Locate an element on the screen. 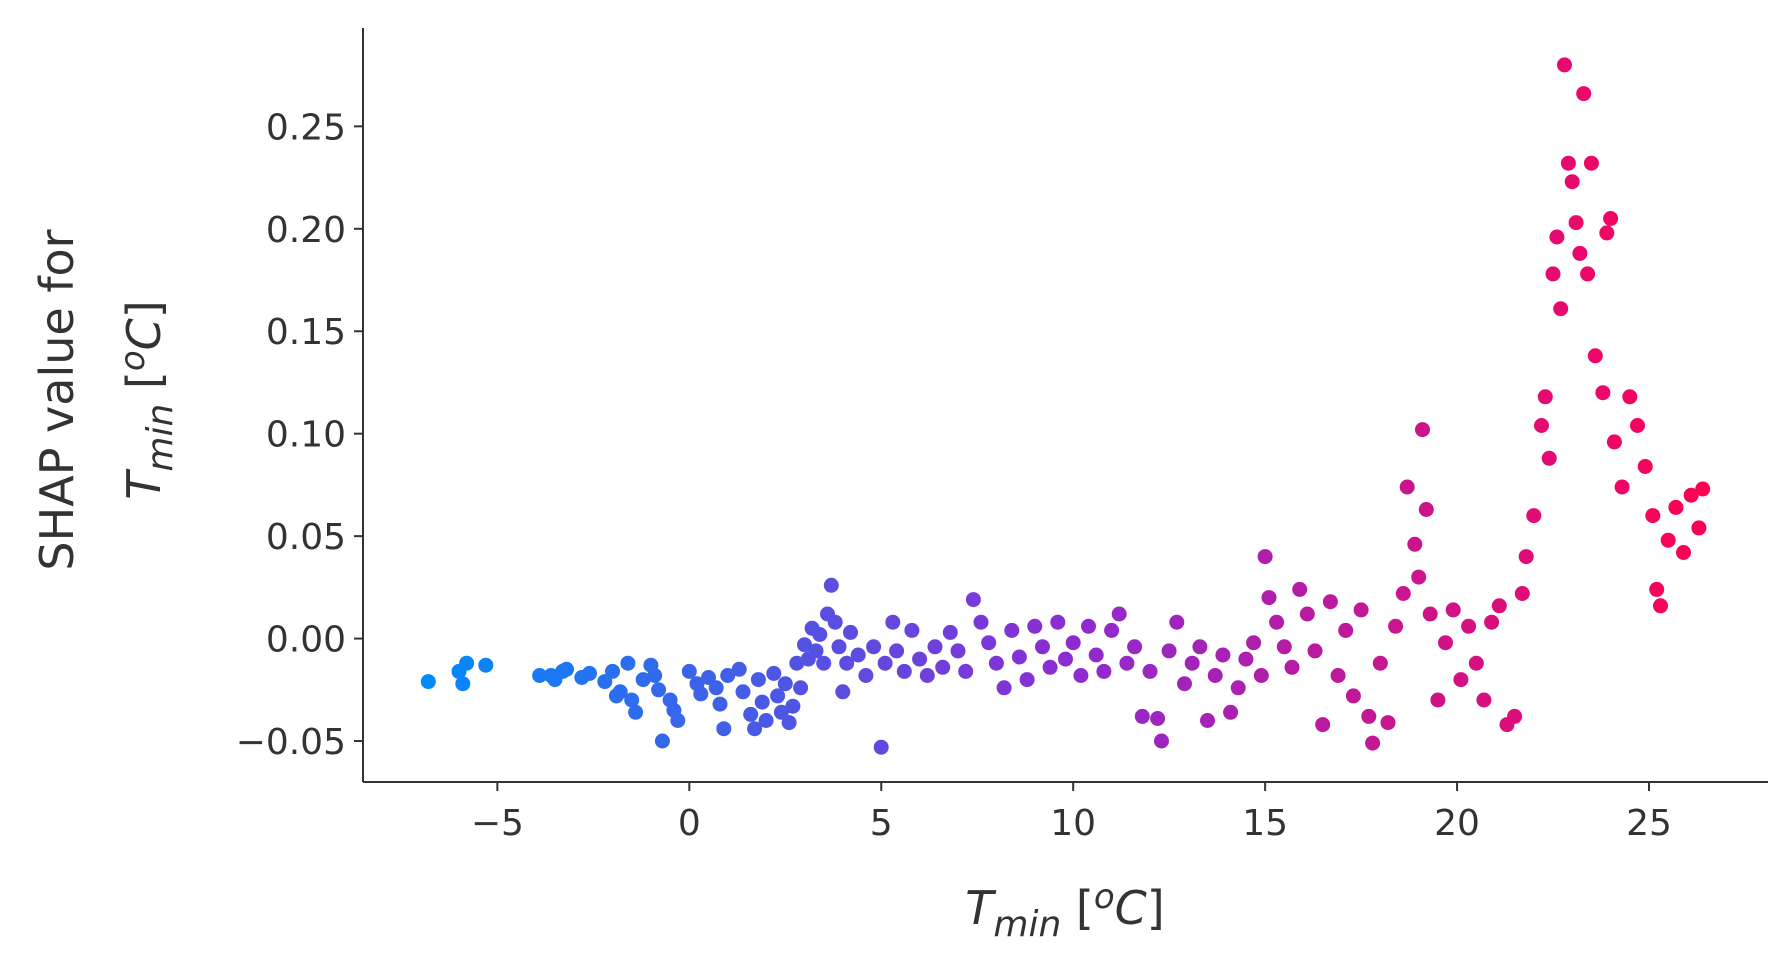 This screenshot has height=965, width=1785. x-ticks: −5 0 5 10 15 20 25 is located at coordinates (1071, 813).